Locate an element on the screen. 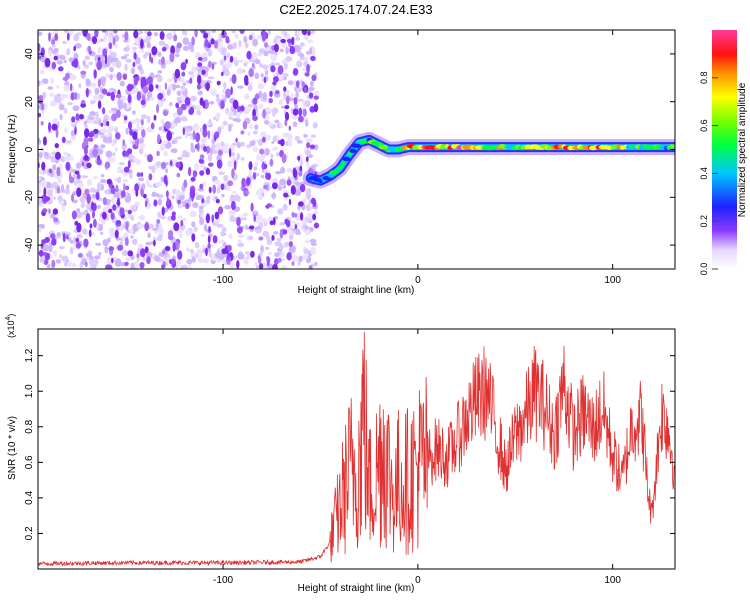 The height and width of the screenshot is (600, 750). colorbar-tick-label: 0.4 is located at coordinates (704, 173).